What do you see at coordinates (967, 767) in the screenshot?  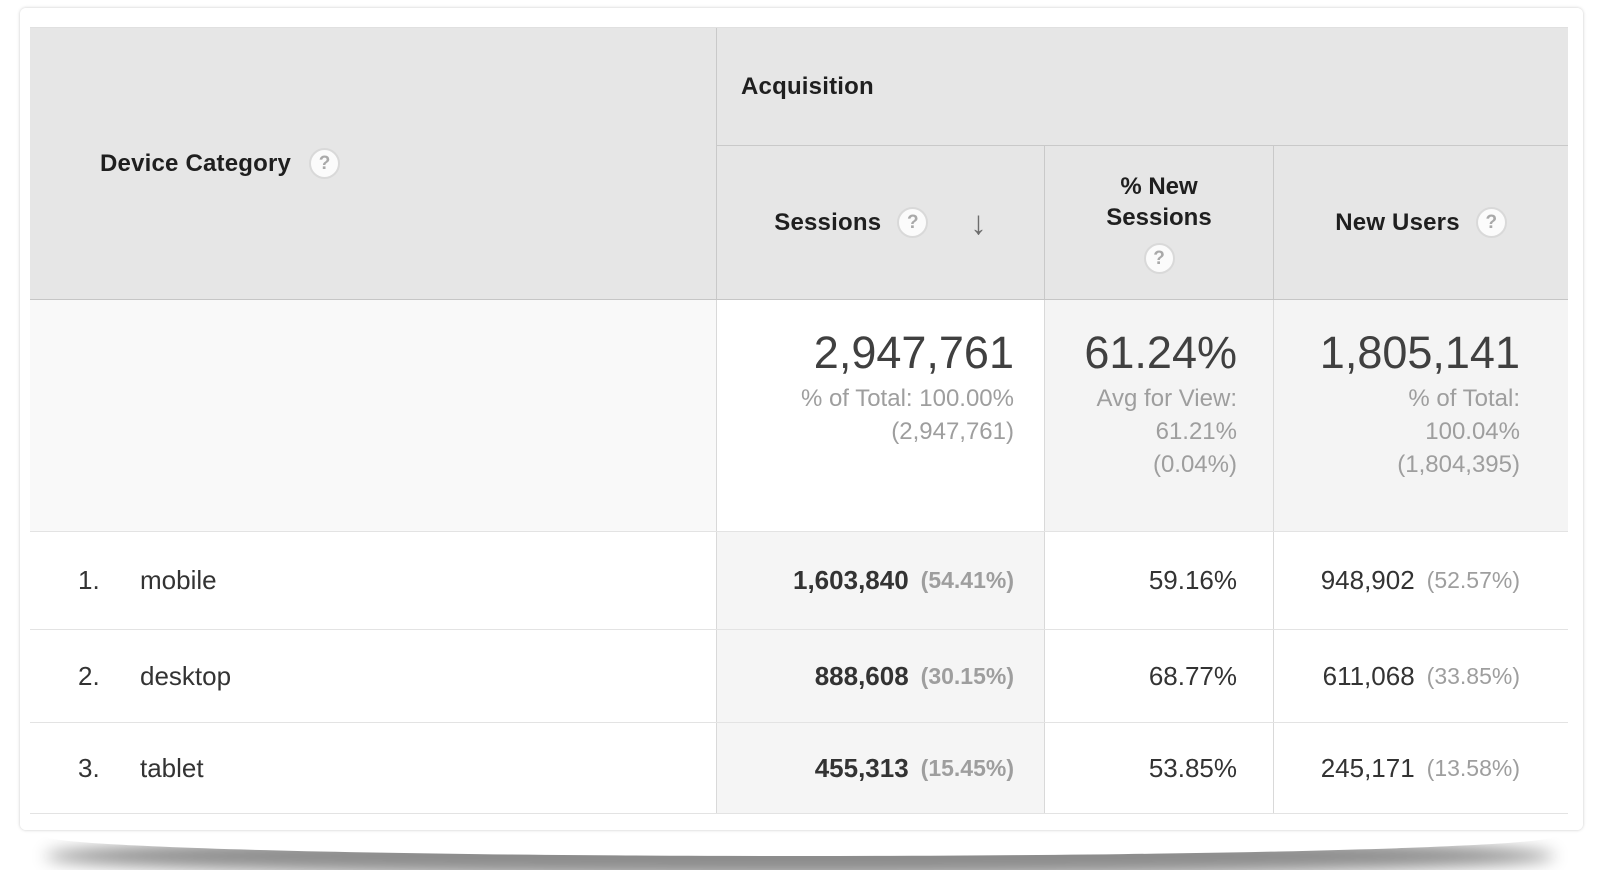 I see `sessions-percent-of-total: (15.45%)` at bounding box center [967, 767].